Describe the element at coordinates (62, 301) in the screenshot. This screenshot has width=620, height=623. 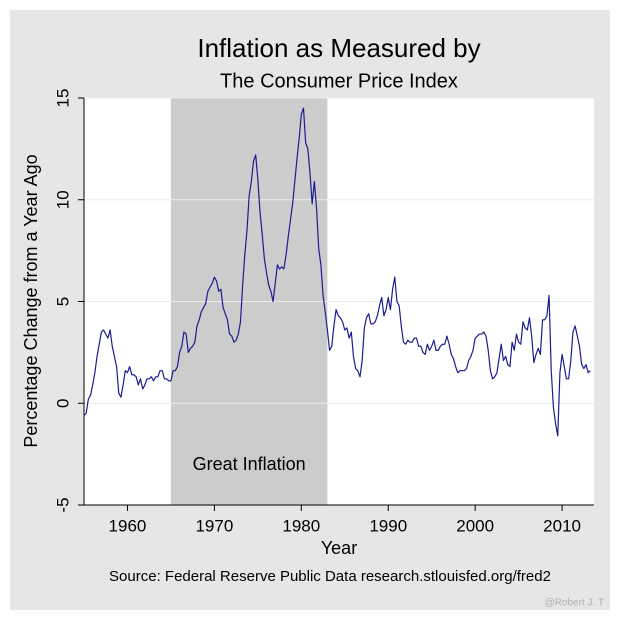
I see `y-tick-label: 5` at that location.